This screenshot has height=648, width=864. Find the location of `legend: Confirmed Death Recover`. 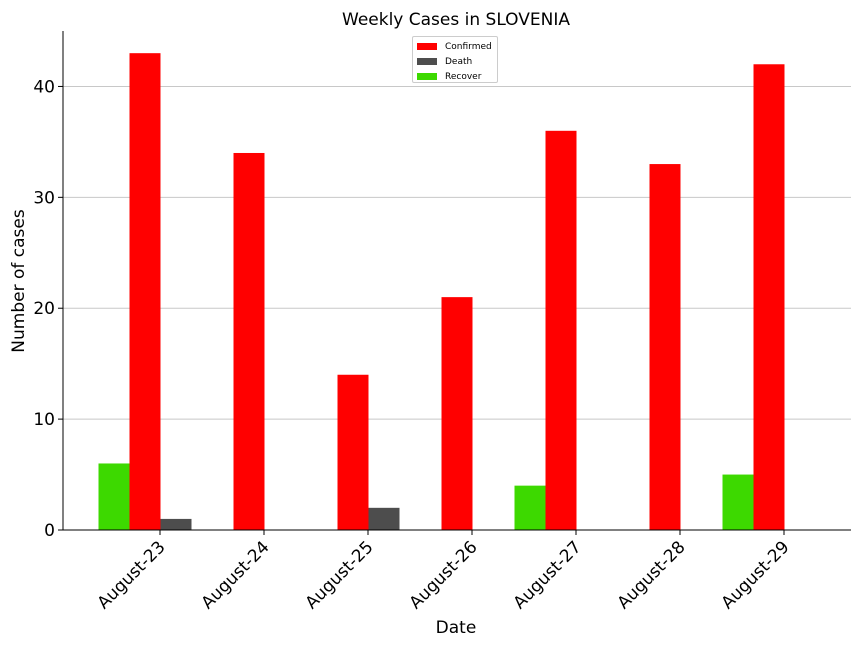

legend: Confirmed Death Recover is located at coordinates (455, 59).